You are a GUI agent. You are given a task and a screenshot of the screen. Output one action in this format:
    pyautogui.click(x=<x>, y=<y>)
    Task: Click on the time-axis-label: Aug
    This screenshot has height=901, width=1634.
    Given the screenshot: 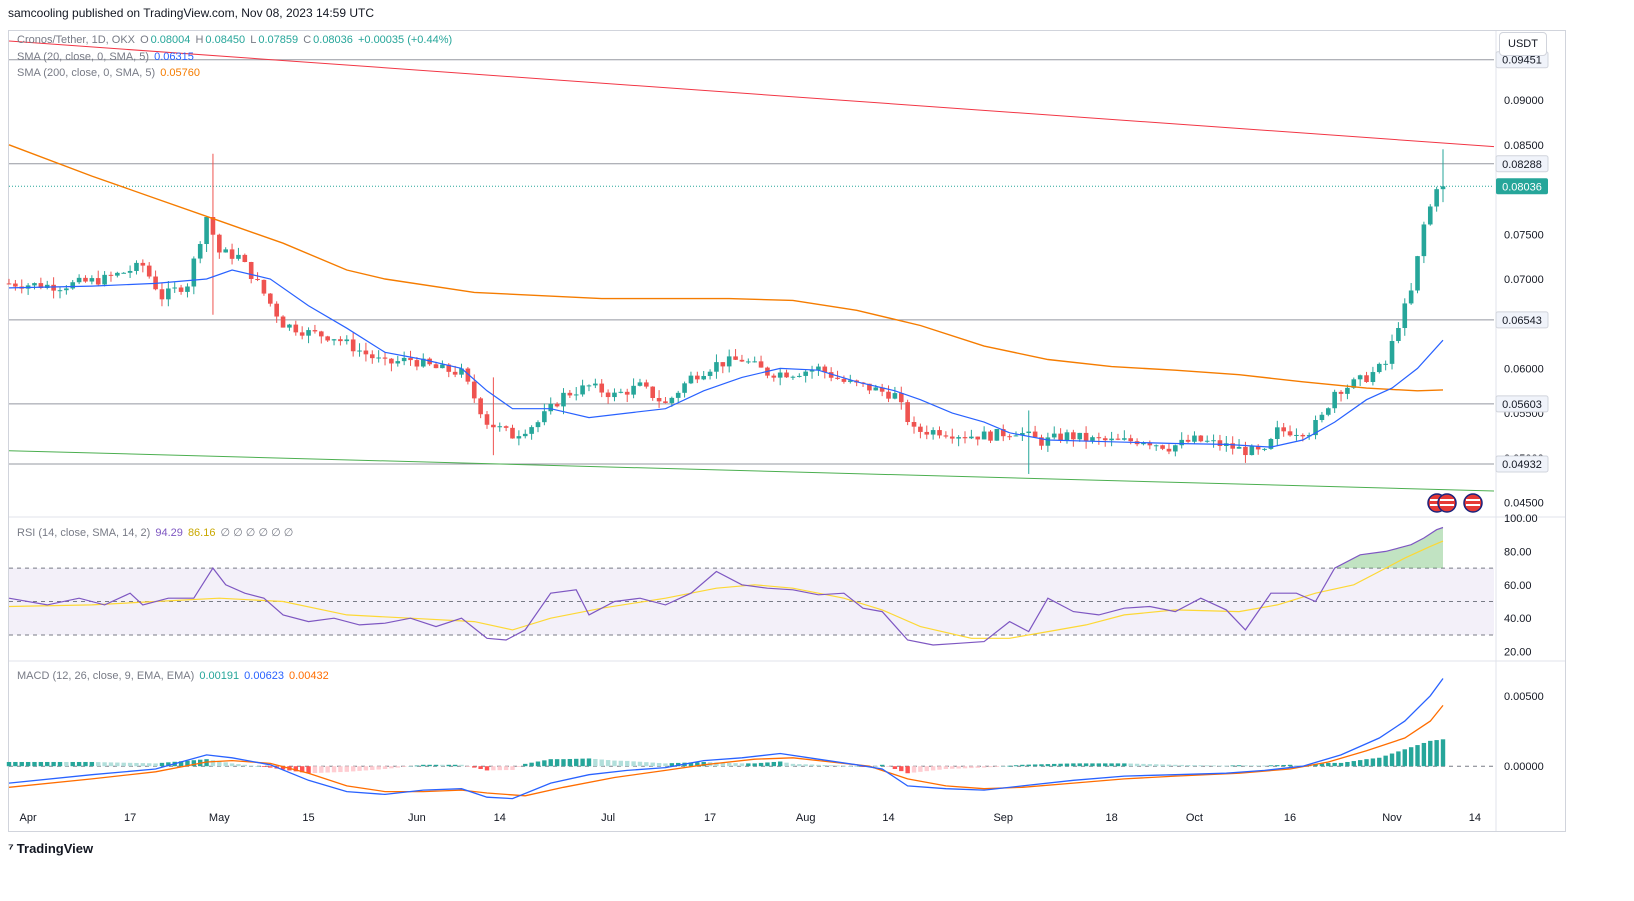 What is the action you would take?
    pyautogui.click(x=806, y=818)
    